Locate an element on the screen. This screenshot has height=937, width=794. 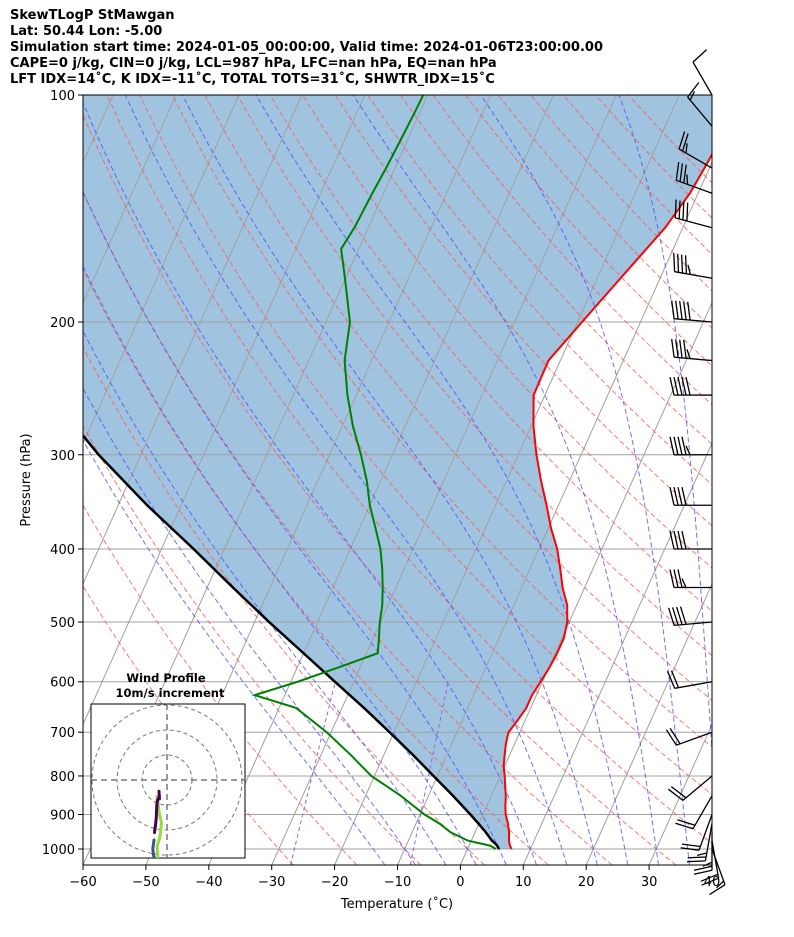
station-title: SkewTLogP StMawgan is located at coordinates (92, 15).